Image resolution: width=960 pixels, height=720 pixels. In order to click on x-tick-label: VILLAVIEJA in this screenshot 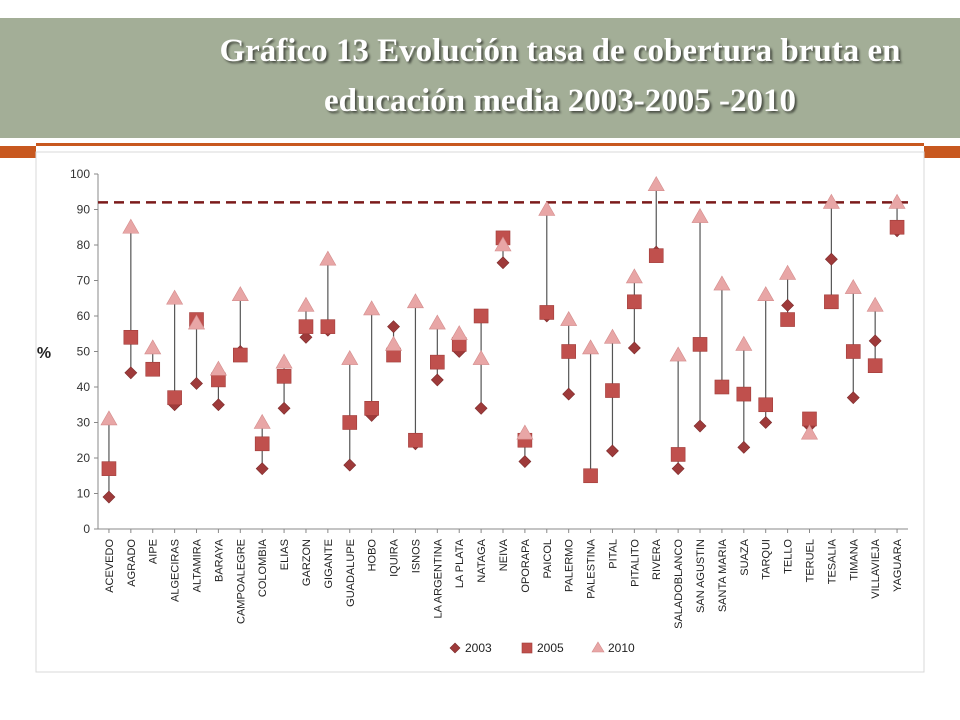, I will do `click(876, 568)`.